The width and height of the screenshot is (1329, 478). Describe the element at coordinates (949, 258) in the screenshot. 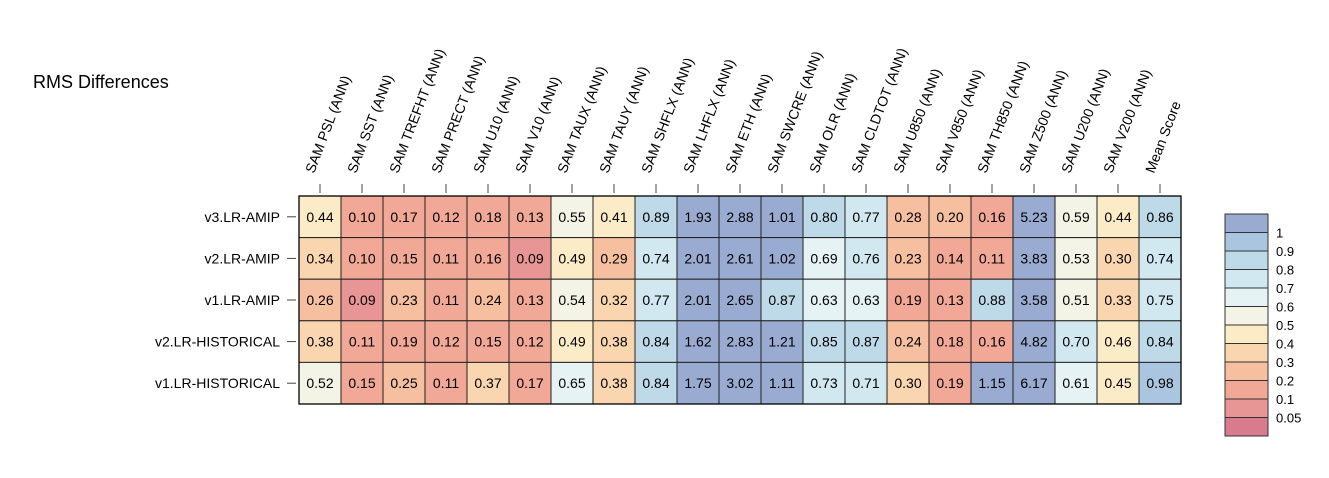

I see `cell-value: 0.14` at that location.